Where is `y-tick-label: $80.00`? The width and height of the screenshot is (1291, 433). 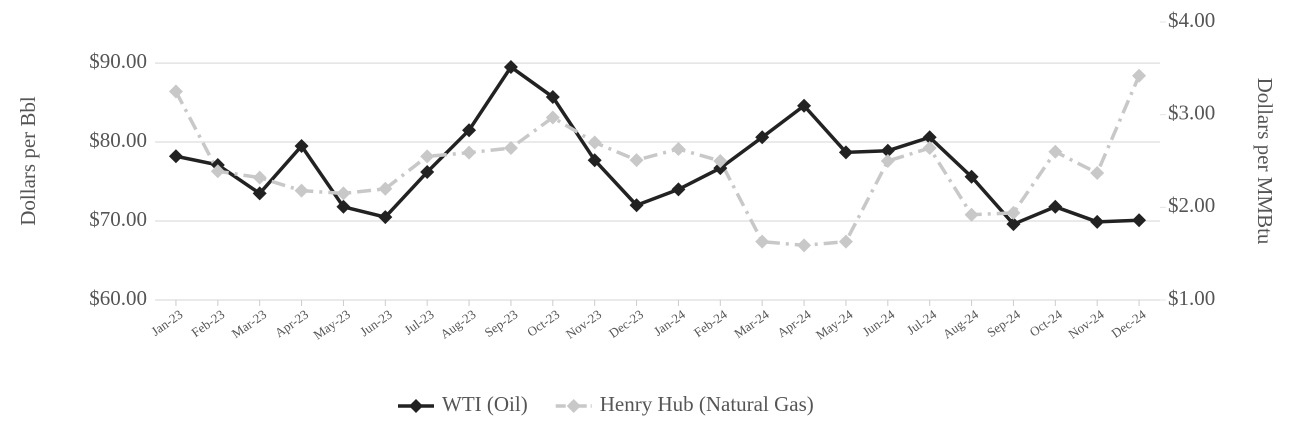
y-tick-label: $80.00 is located at coordinates (118, 140).